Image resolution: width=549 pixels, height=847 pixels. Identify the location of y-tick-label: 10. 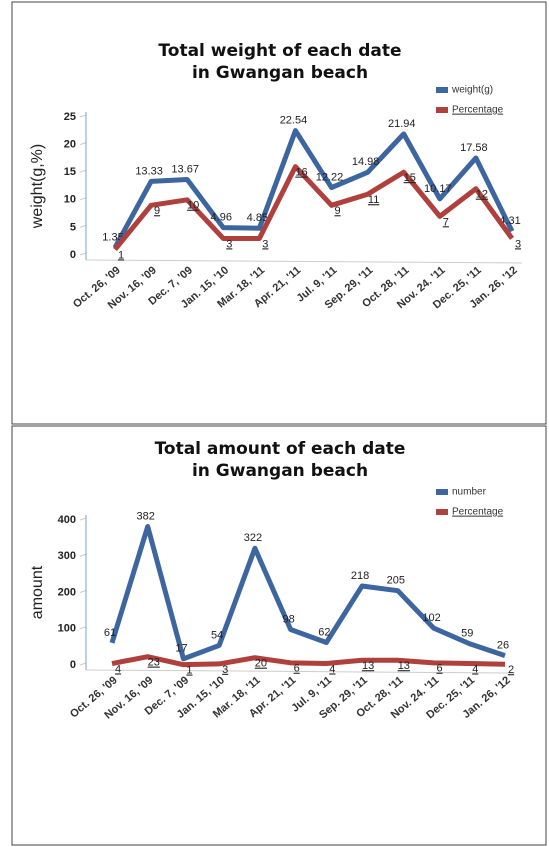
(70, 200).